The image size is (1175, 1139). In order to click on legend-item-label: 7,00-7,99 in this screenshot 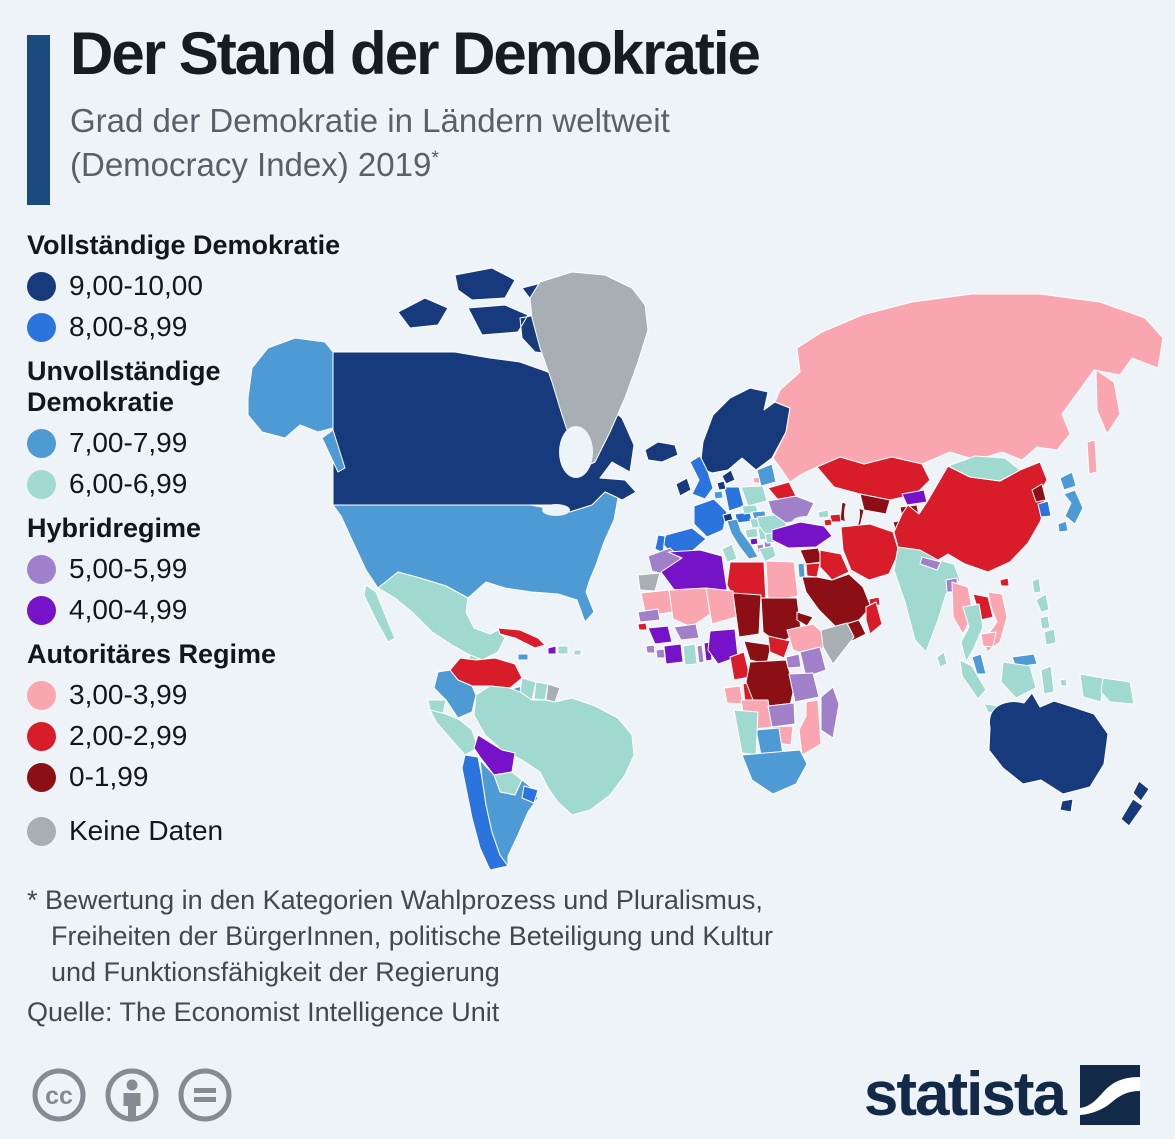, I will do `click(128, 443)`.